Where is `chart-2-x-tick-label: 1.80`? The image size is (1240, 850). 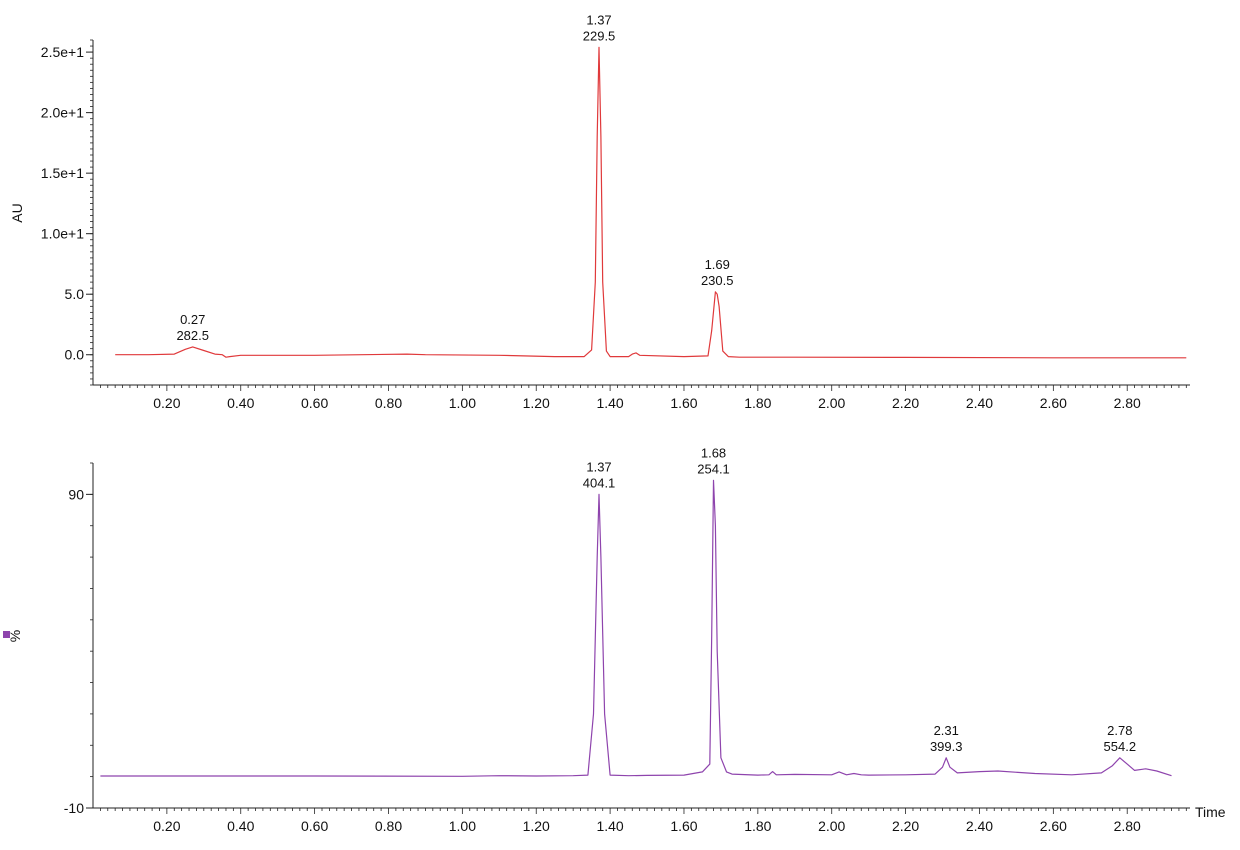 chart-2-x-tick-label: 1.80 is located at coordinates (757, 826).